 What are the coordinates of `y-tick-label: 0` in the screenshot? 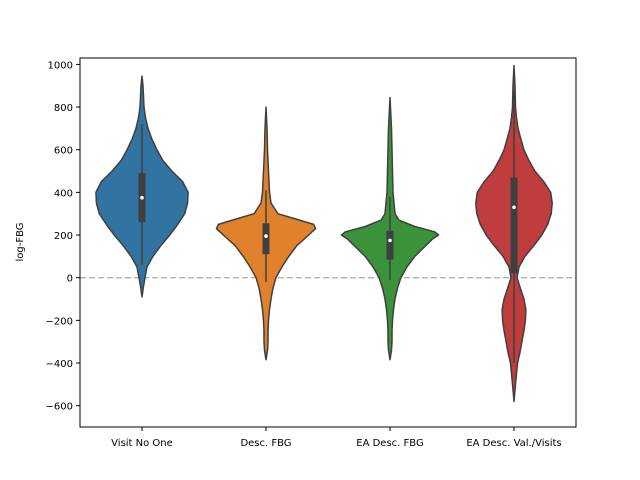 It's located at (70, 279).